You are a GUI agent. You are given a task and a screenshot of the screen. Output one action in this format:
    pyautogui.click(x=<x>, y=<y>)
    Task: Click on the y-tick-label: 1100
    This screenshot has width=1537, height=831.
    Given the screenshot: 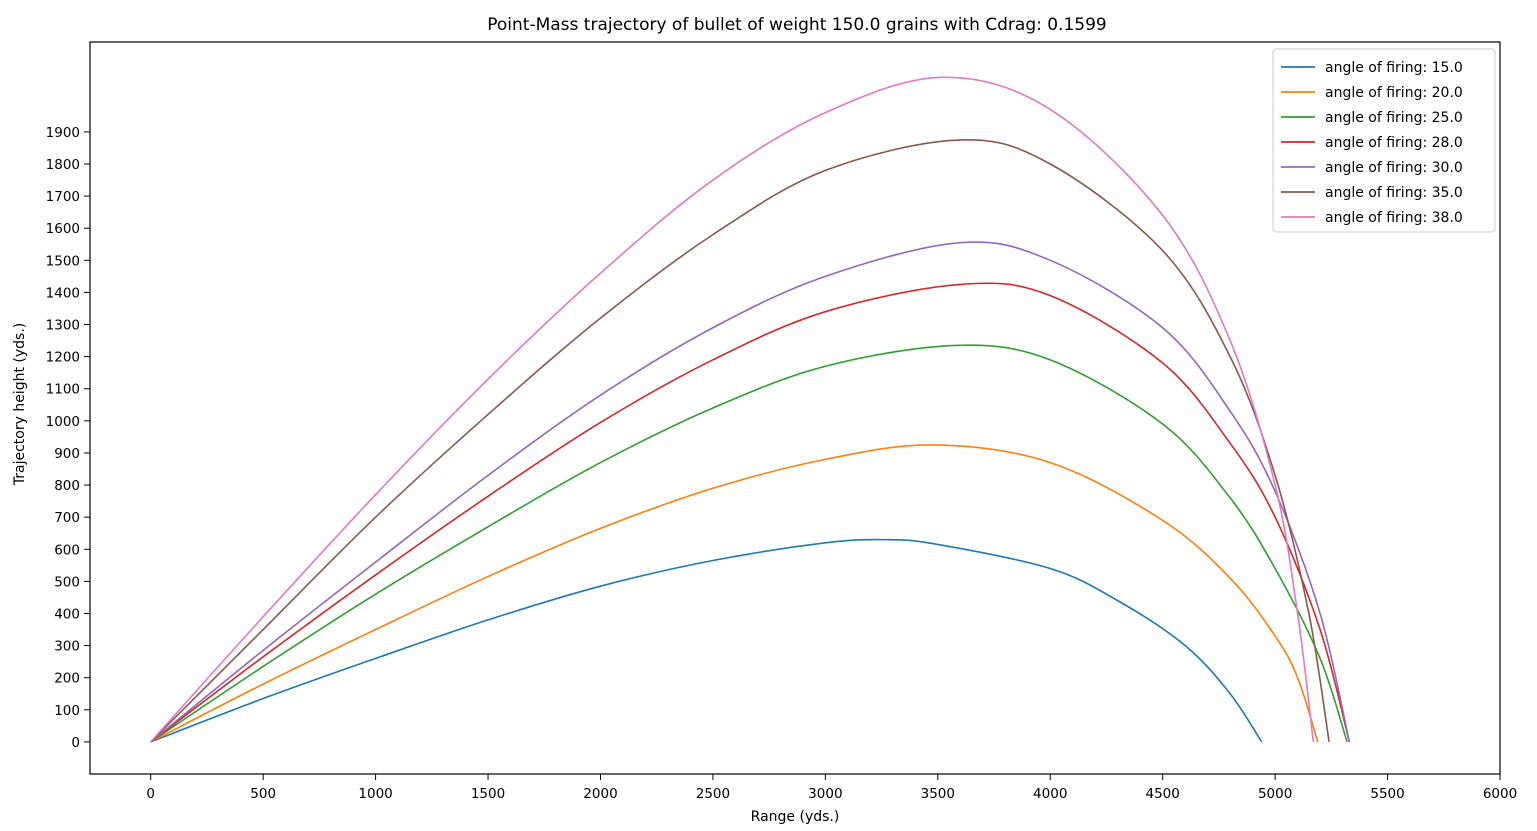 What is the action you would take?
    pyautogui.click(x=63, y=390)
    